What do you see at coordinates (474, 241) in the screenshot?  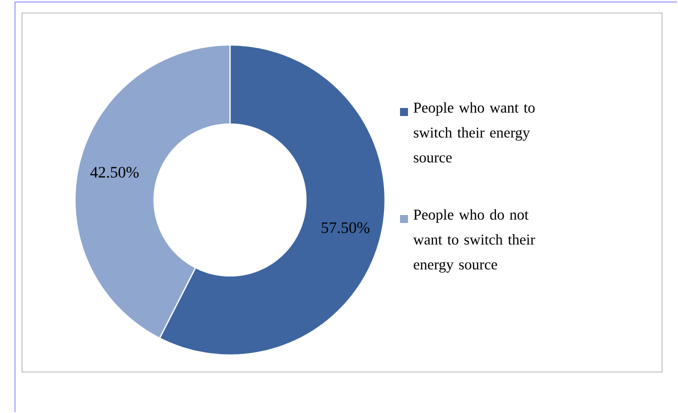 I see `legend-label: People who do not want to switch their energy source` at bounding box center [474, 241].